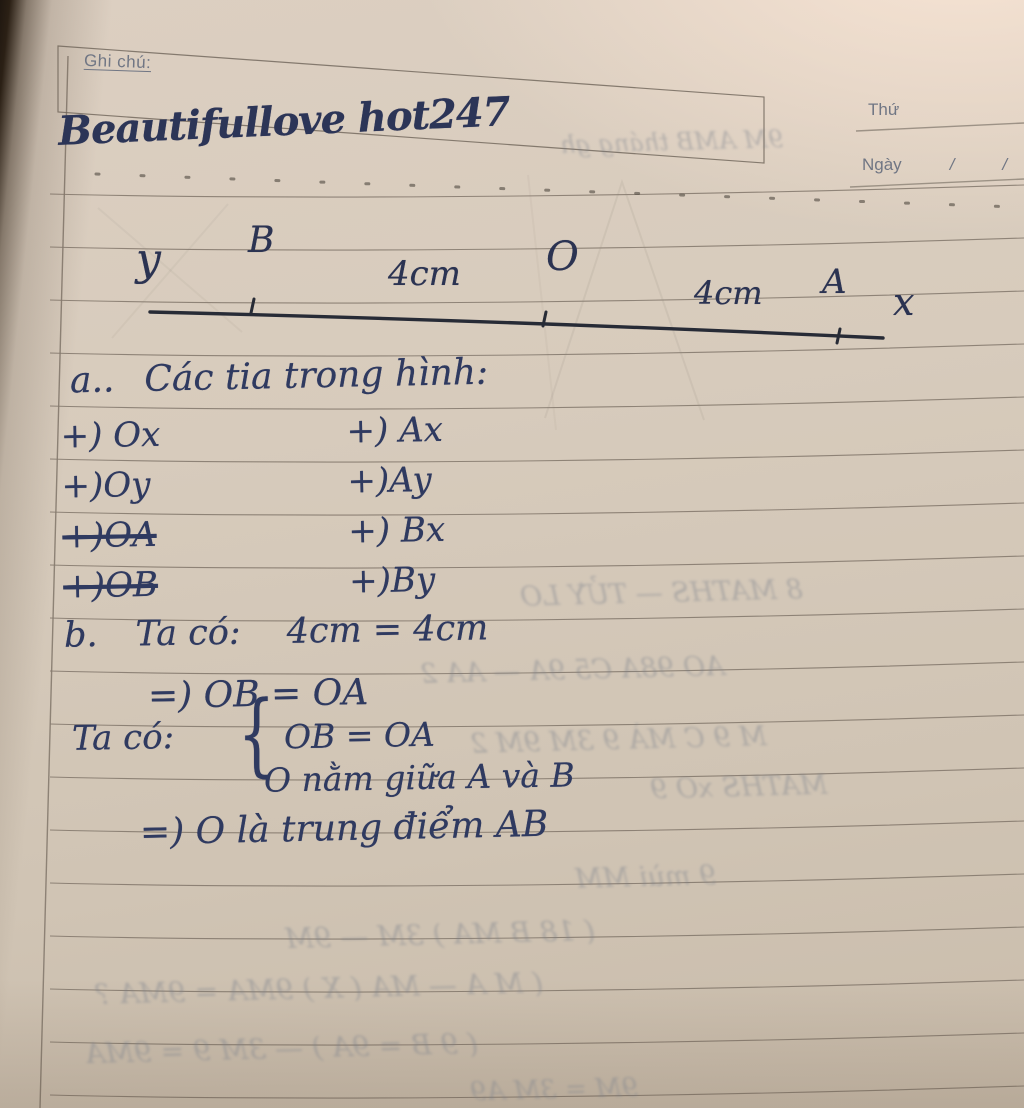 Image resolution: width=1024 pixels, height=1108 pixels. What do you see at coordinates (319, 988) in the screenshot?
I see `bleed-through-text: ( M A — MA ( X ) 9MA = 9MA ?` at bounding box center [319, 988].